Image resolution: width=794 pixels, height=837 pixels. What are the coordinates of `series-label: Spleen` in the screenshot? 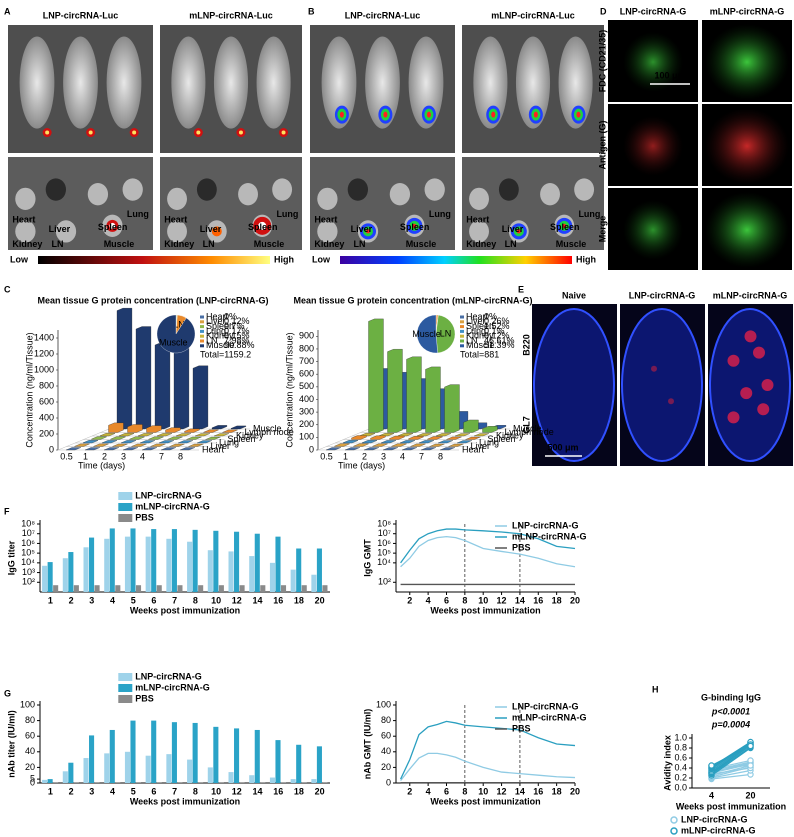 It's located at (242, 439).